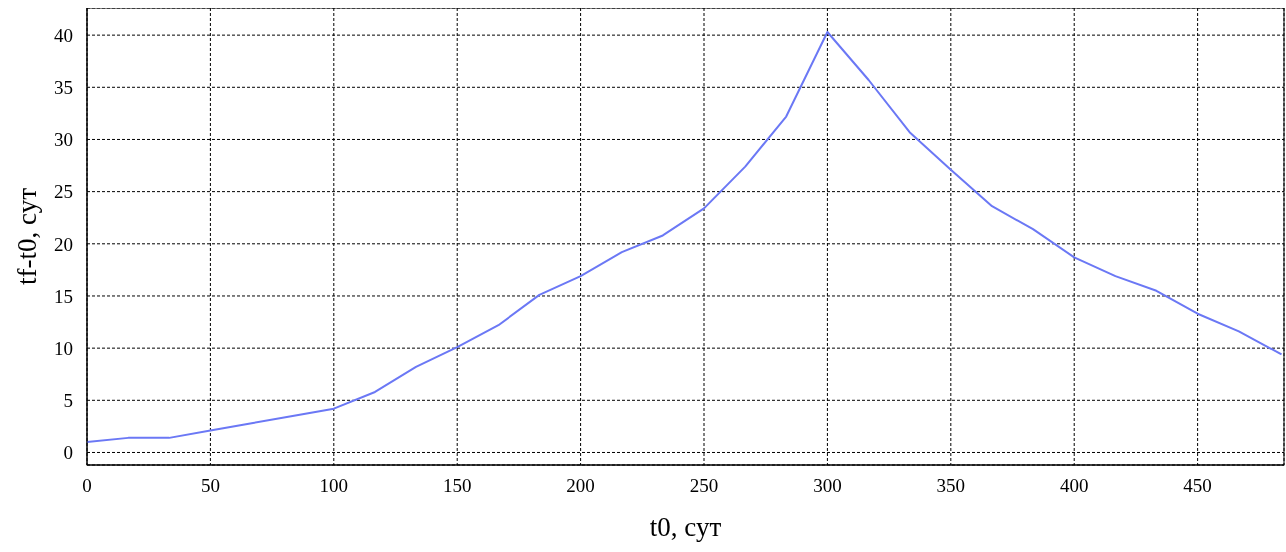 The height and width of the screenshot is (552, 1286). What do you see at coordinates (68, 401) in the screenshot?
I see `y-tick-label: 5` at bounding box center [68, 401].